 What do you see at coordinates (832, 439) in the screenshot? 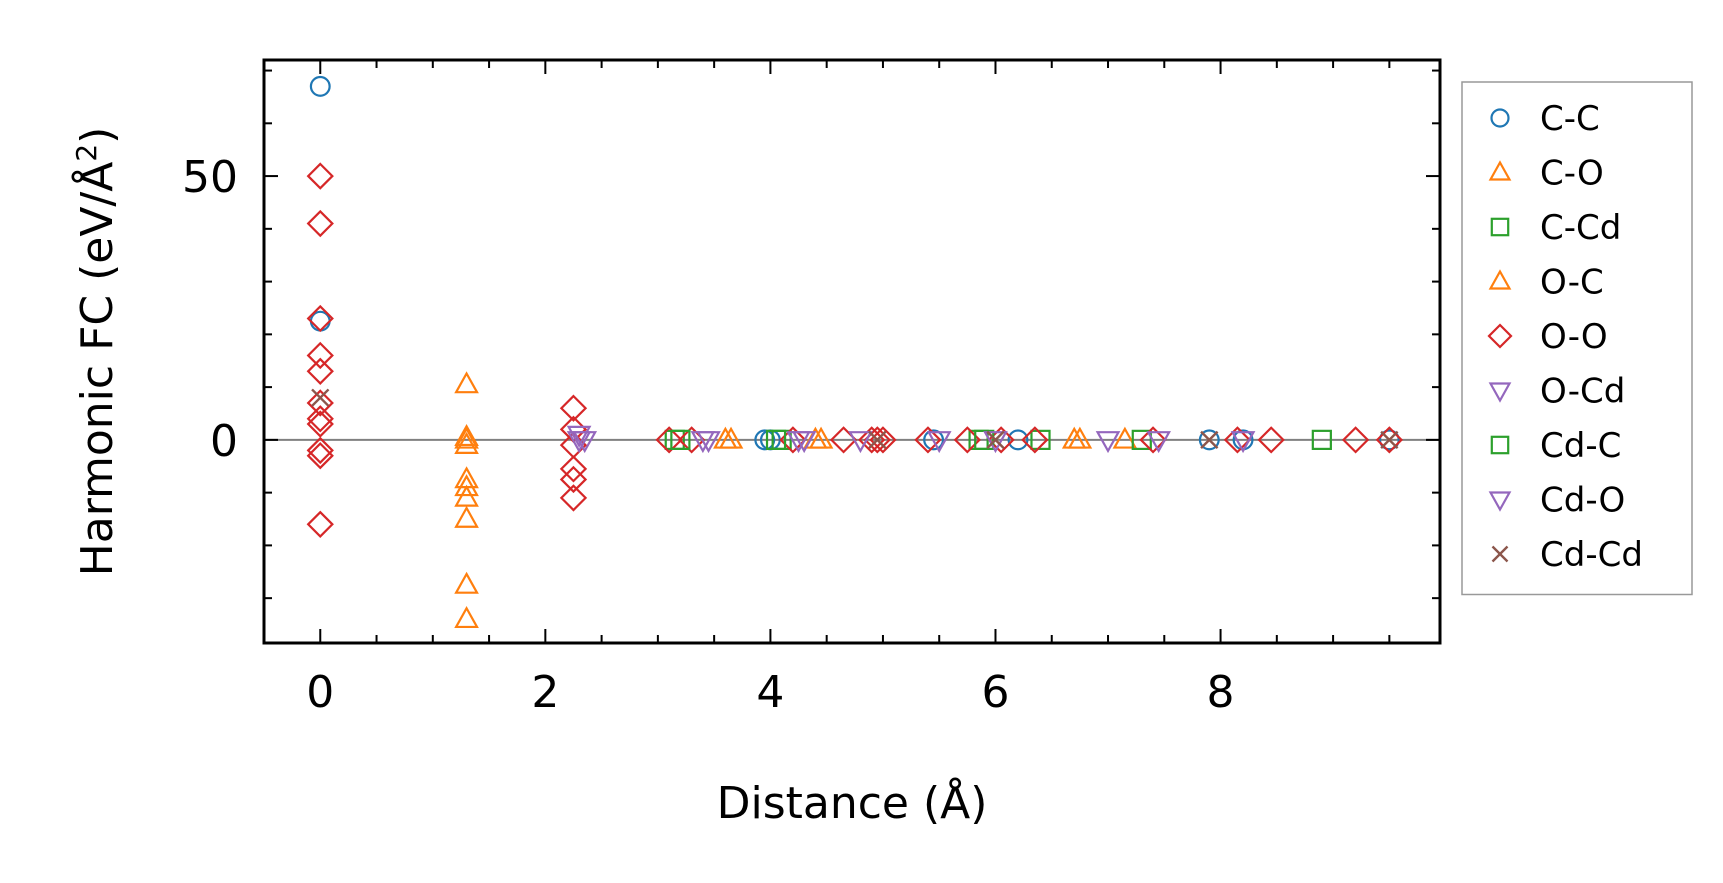
I see `series-Cd-C` at bounding box center [832, 439].